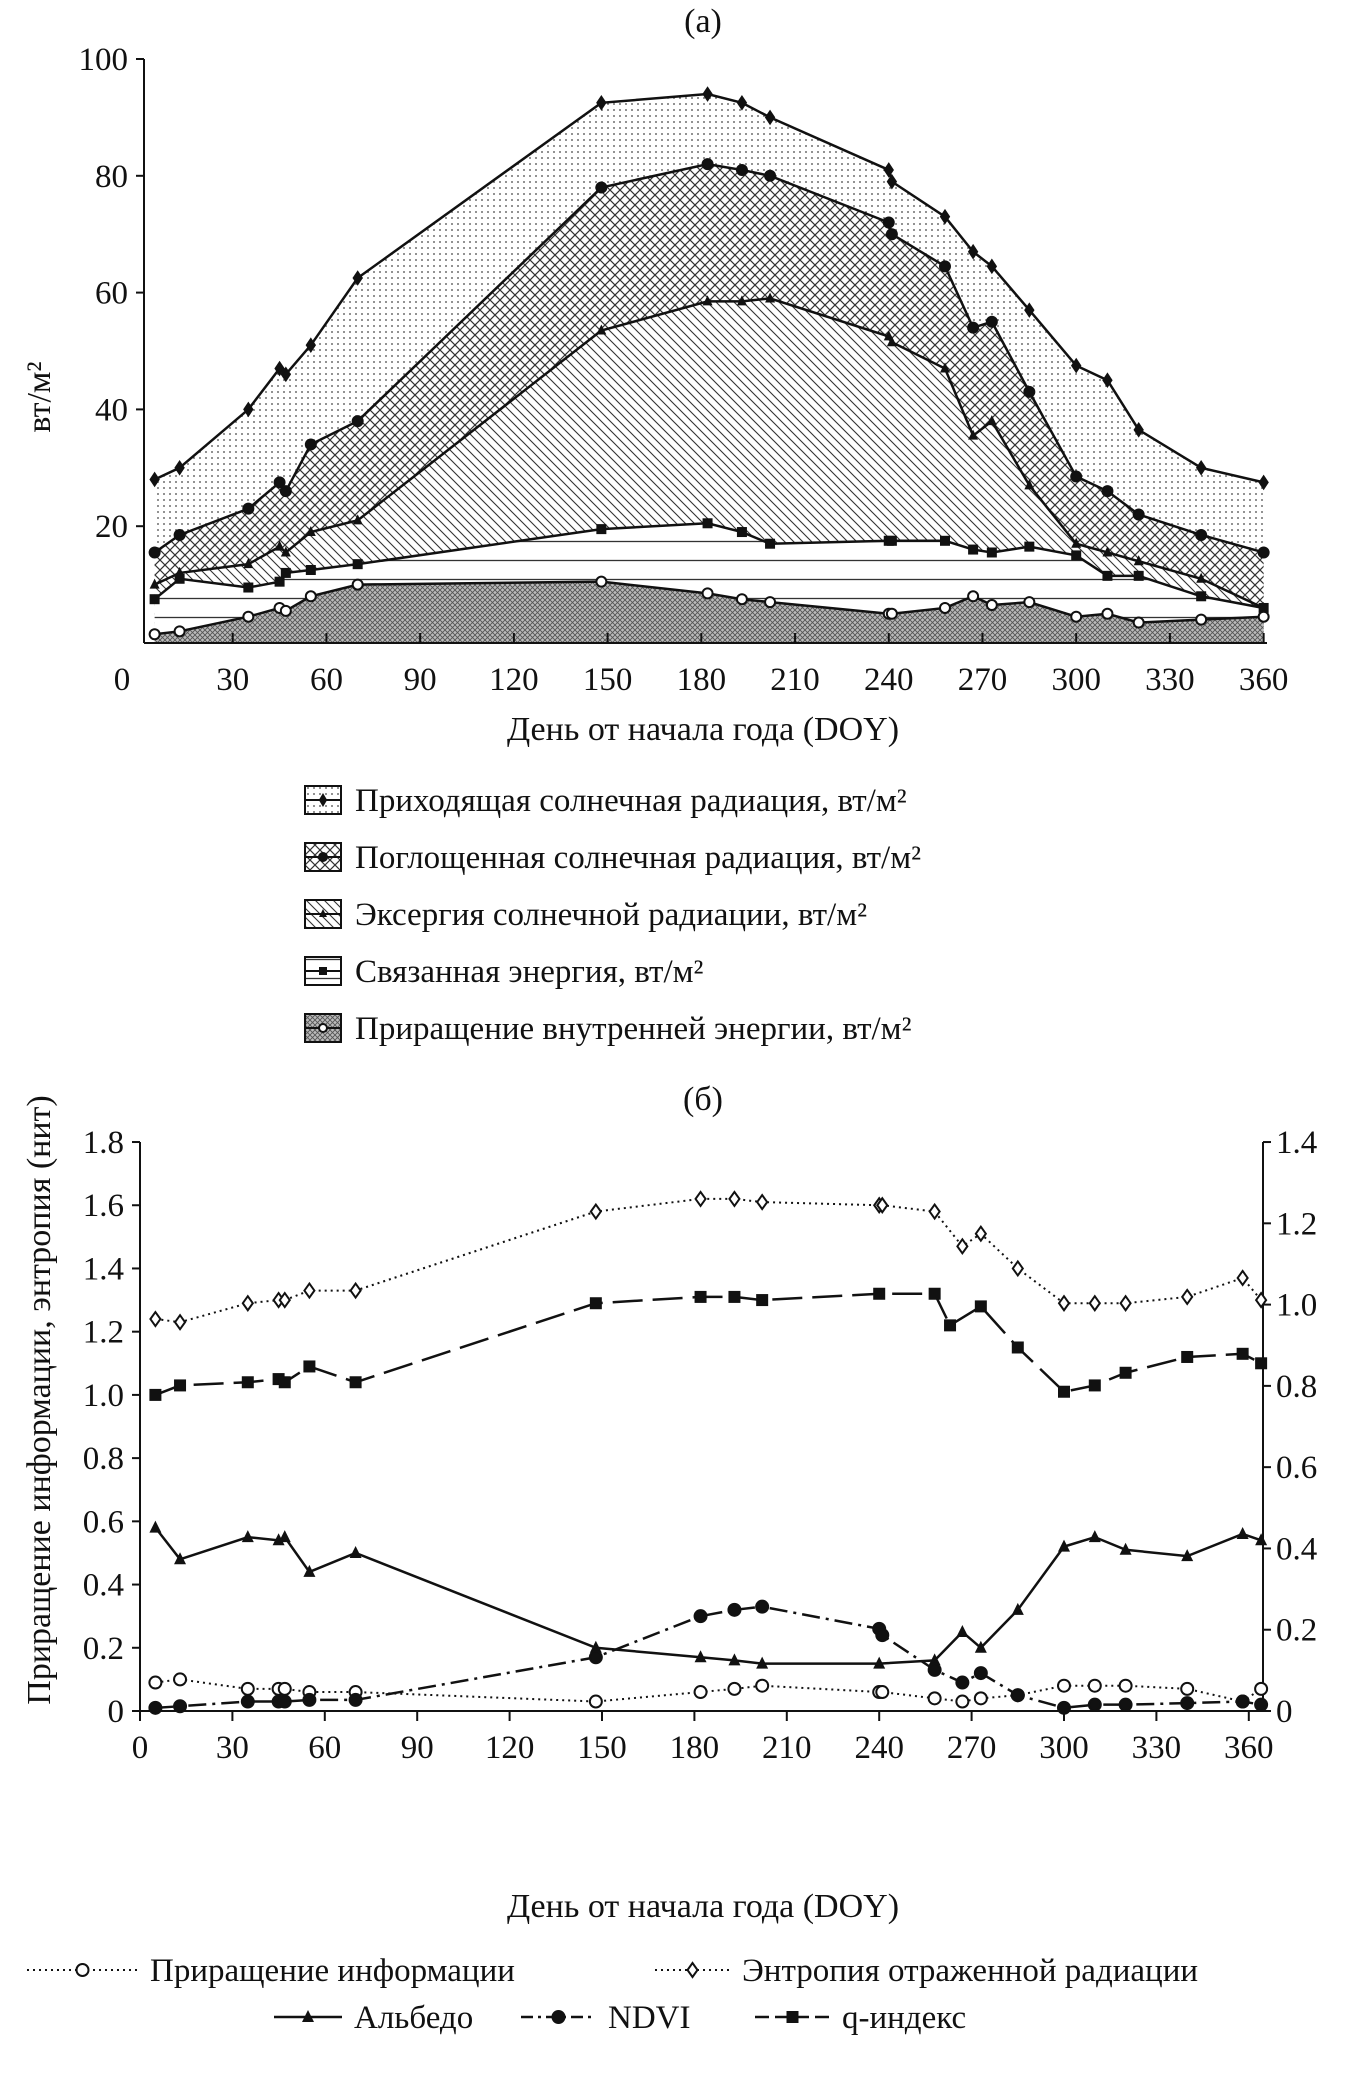  I want to click on legend-label: Приходящая солнечная радиация, вт/м², so click(631, 801).